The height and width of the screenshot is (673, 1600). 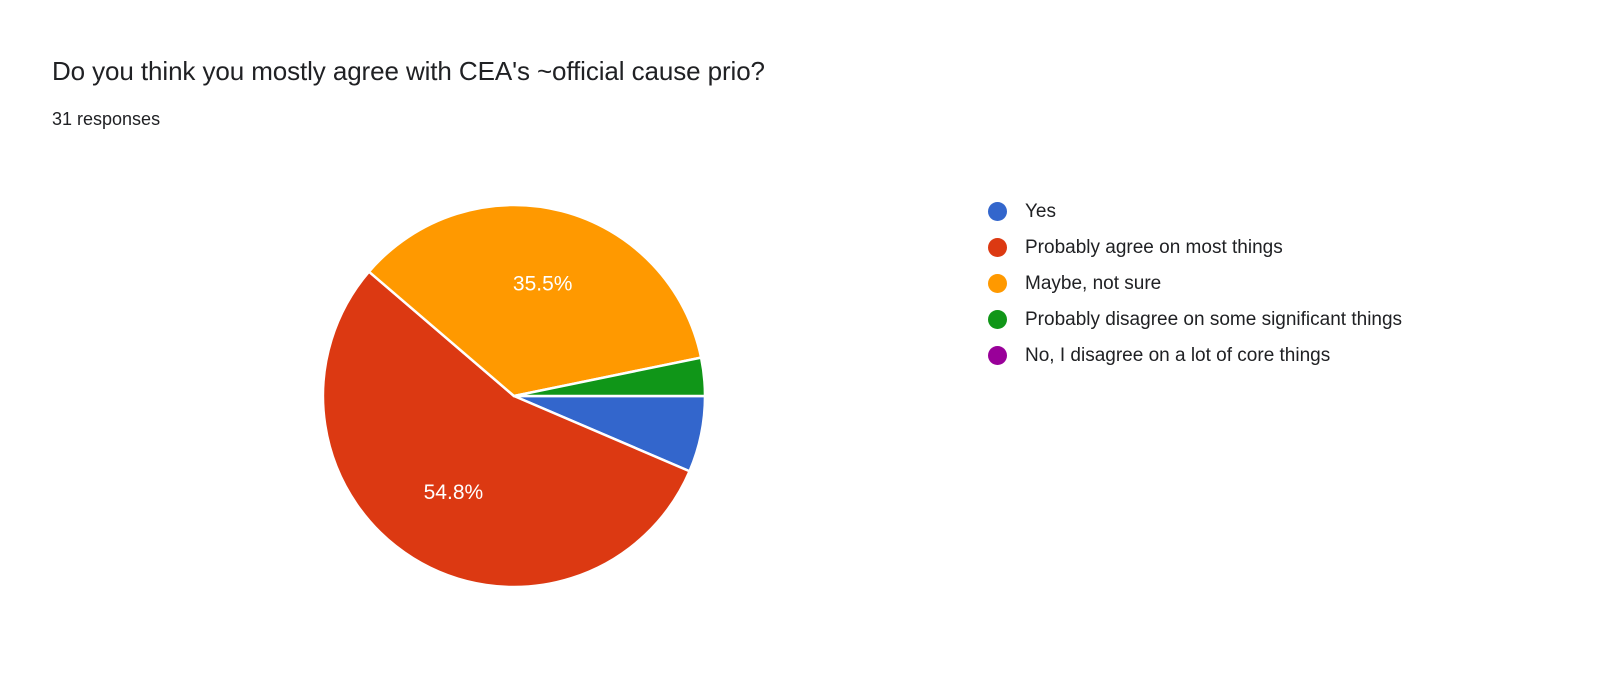 What do you see at coordinates (1040, 211) in the screenshot?
I see `legend-item-label: Yes` at bounding box center [1040, 211].